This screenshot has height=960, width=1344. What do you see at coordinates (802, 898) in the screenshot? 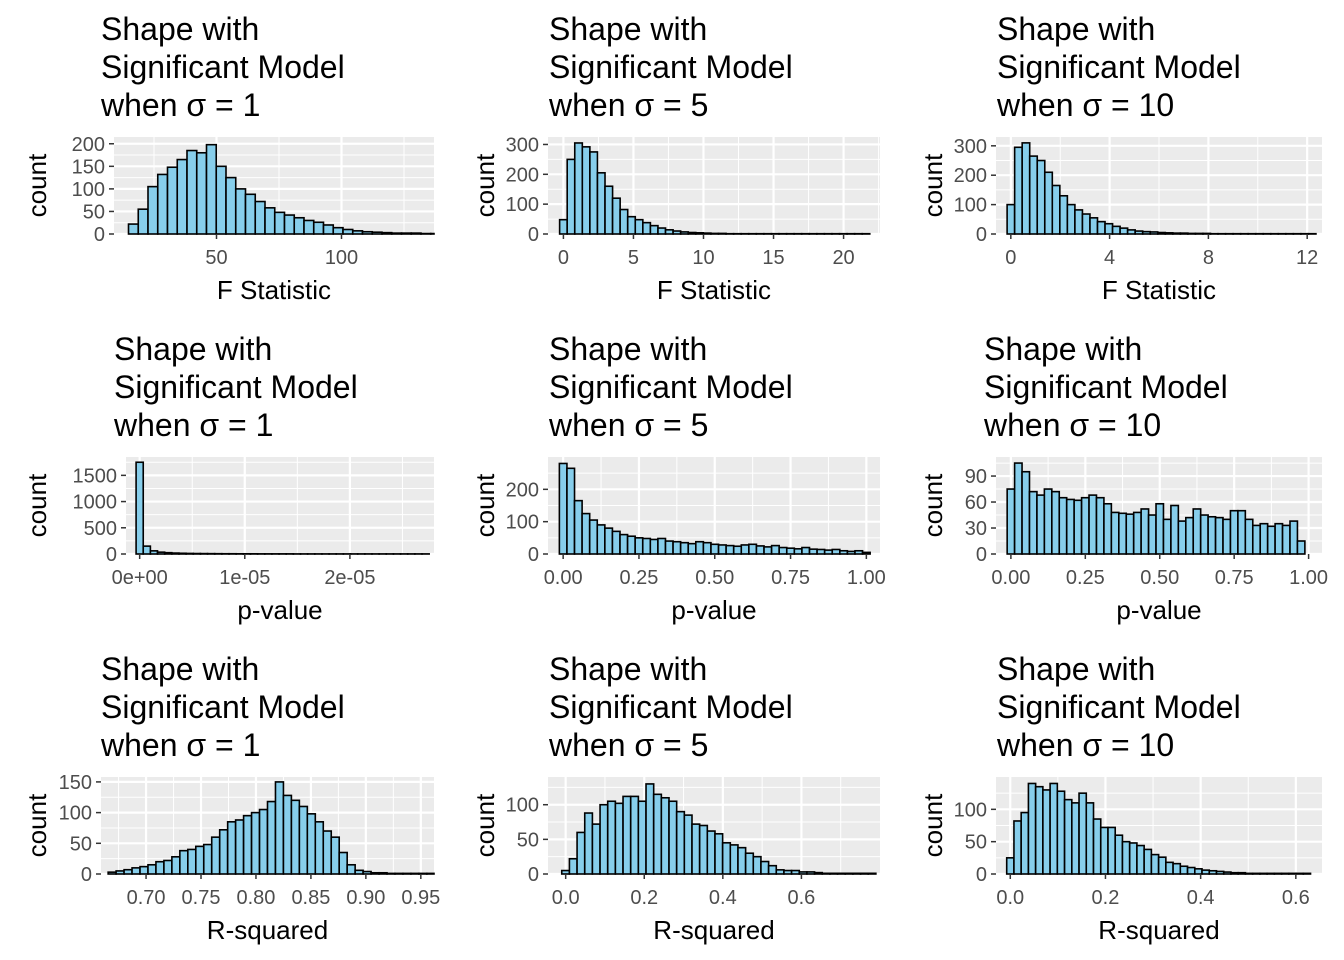
I see `x-tick-label: 0.6` at bounding box center [802, 898].